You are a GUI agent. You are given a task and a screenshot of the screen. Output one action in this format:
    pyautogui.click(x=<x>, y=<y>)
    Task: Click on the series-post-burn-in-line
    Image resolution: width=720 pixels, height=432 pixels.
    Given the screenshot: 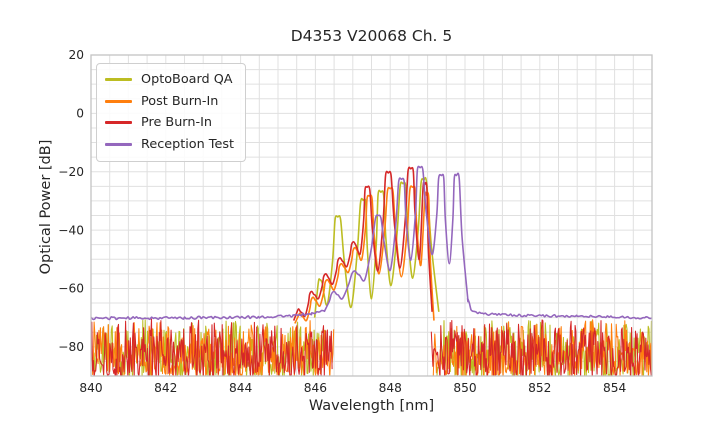 What is the action you would take?
    pyautogui.click(x=364, y=254)
    